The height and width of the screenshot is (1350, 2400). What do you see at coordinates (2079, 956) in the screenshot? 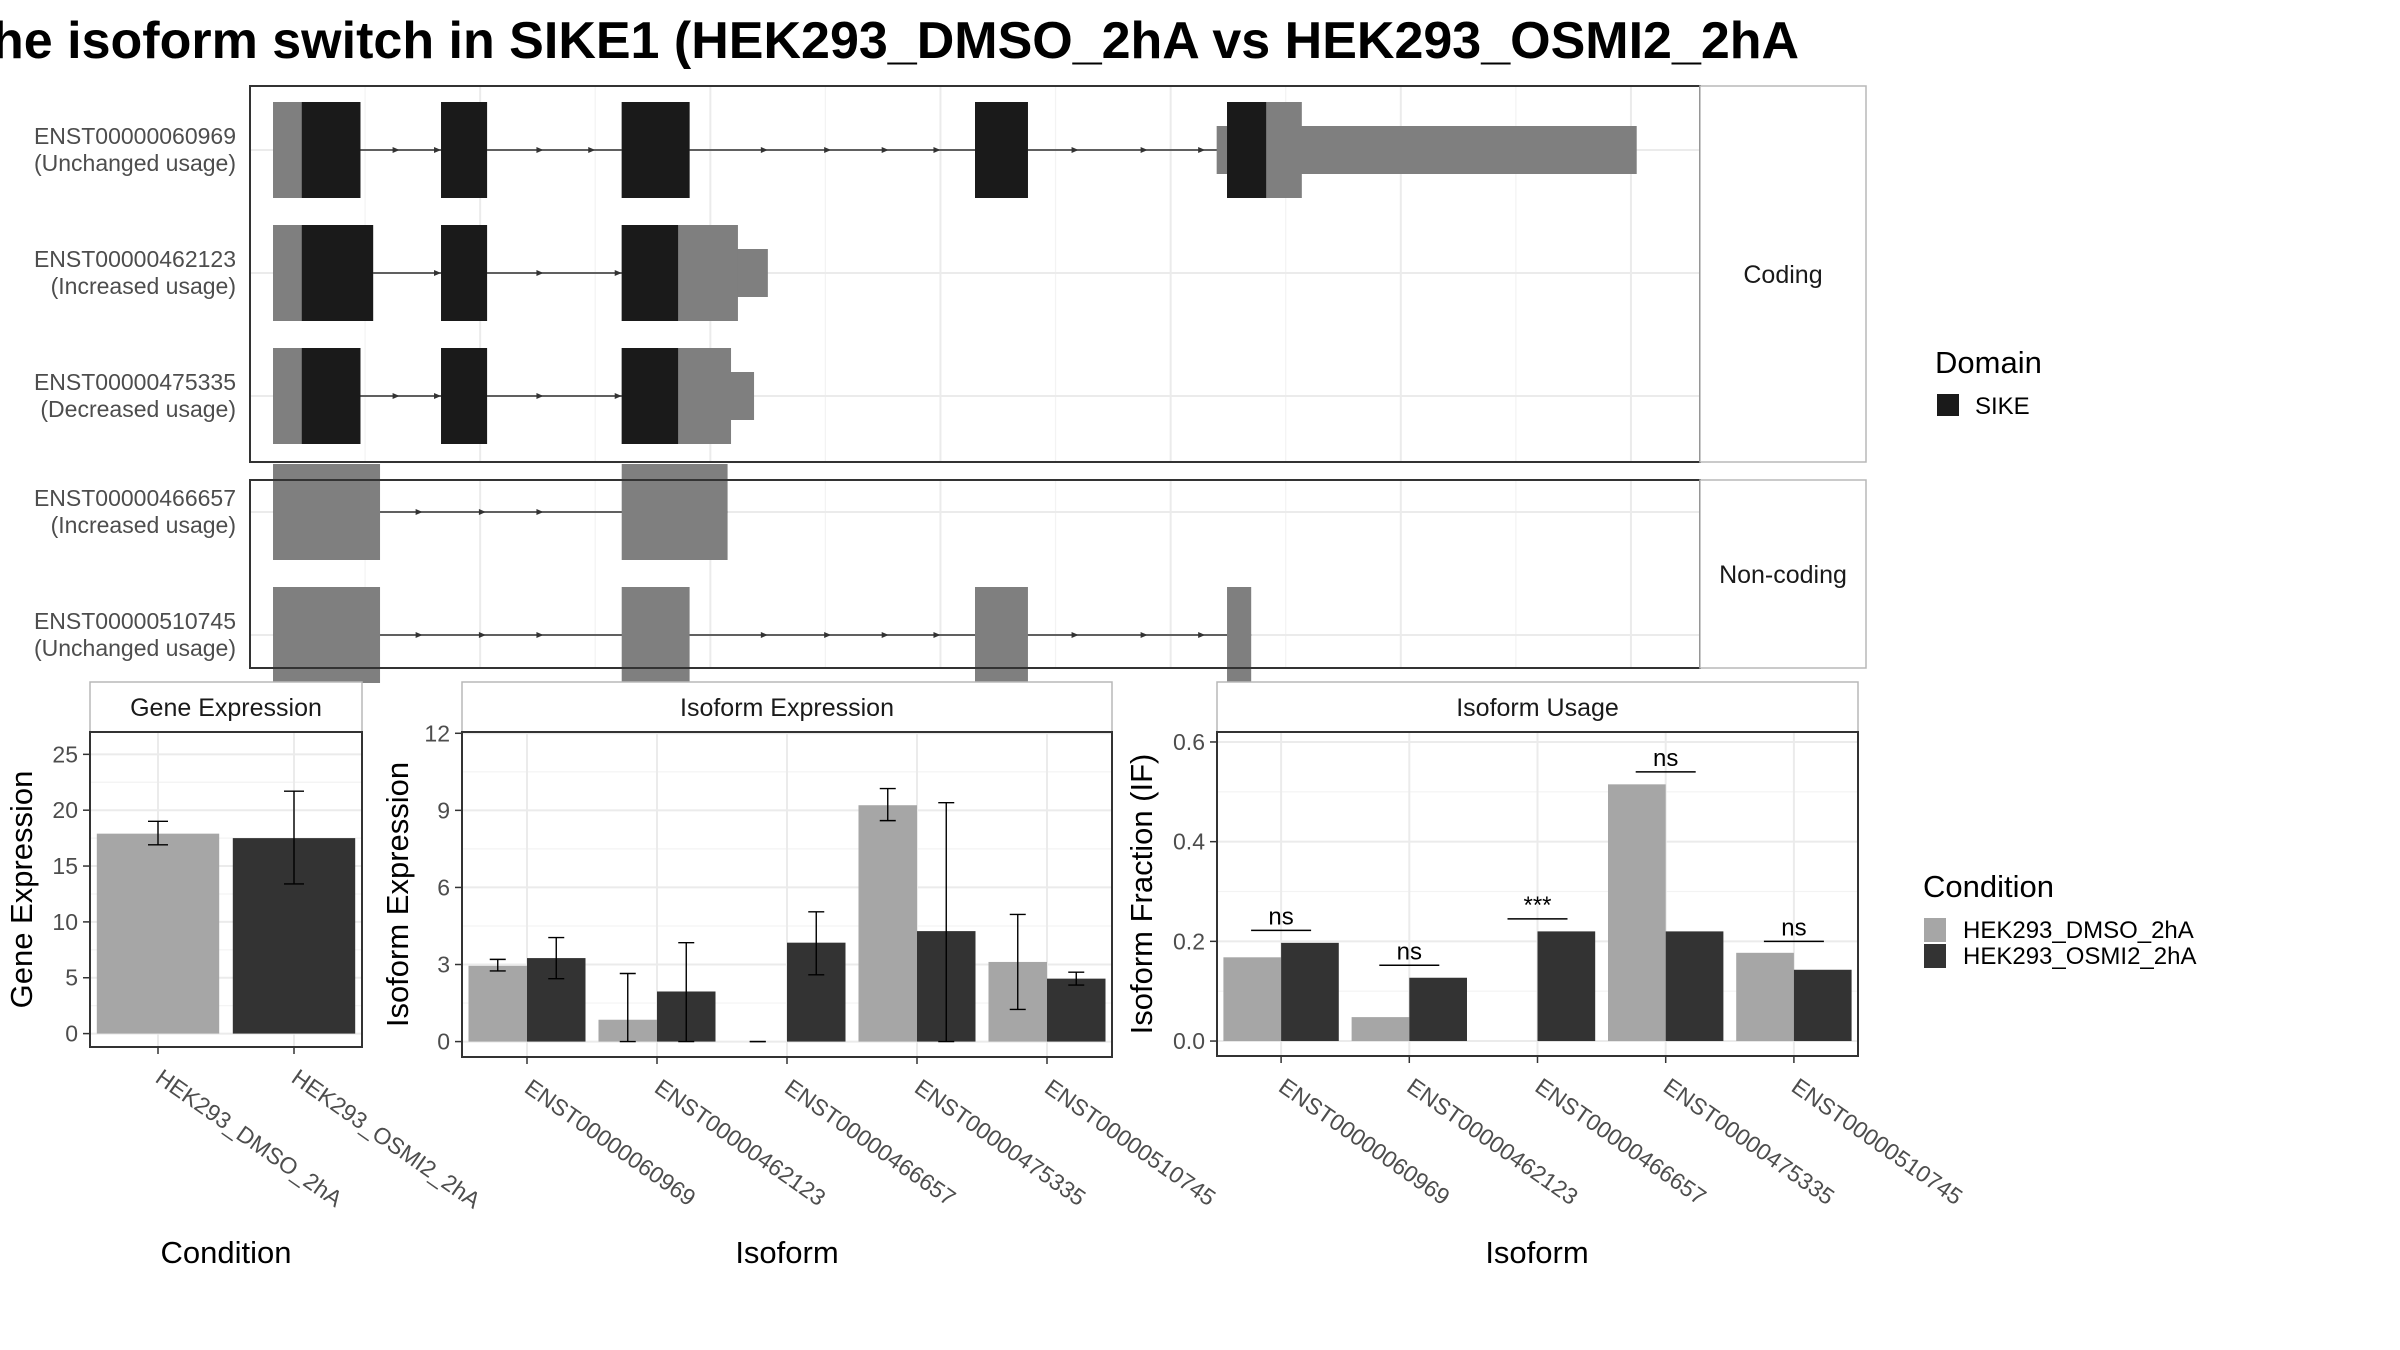
I see `condition-legend-label: HEK293_OSMI2_2hA` at bounding box center [2079, 956].